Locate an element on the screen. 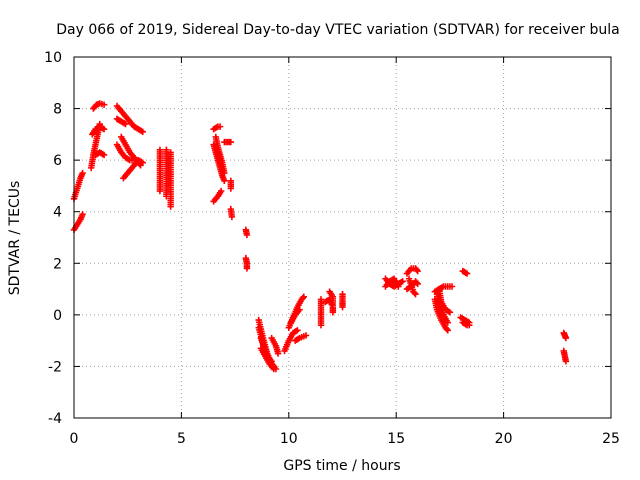 This screenshot has height=480, width=640. y-axis-label: SDTVAR / TECUs is located at coordinates (15, 238).